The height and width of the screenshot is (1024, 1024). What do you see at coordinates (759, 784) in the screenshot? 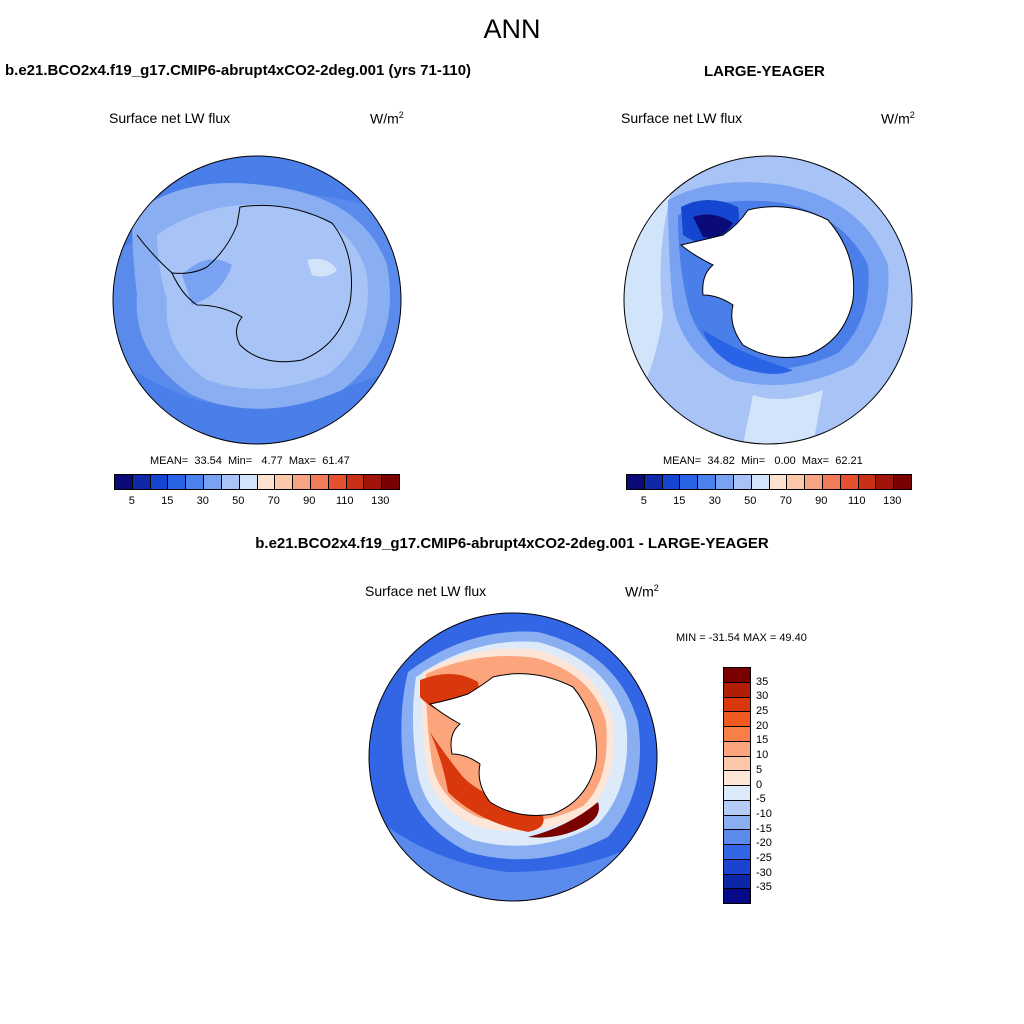
I see `colorbar-tick-label: 0` at bounding box center [759, 784].